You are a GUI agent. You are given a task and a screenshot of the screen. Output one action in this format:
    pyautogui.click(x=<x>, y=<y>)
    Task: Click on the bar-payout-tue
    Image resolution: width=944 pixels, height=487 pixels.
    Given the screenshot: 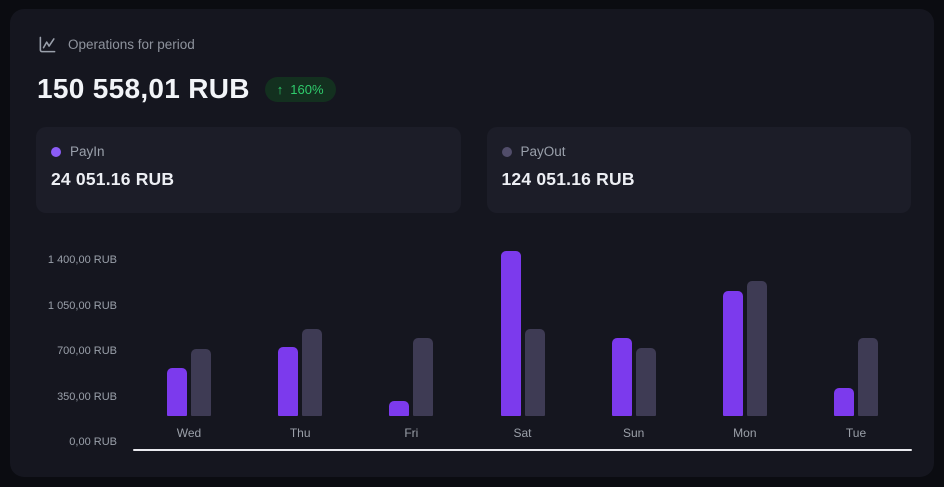 What is the action you would take?
    pyautogui.click(x=868, y=377)
    